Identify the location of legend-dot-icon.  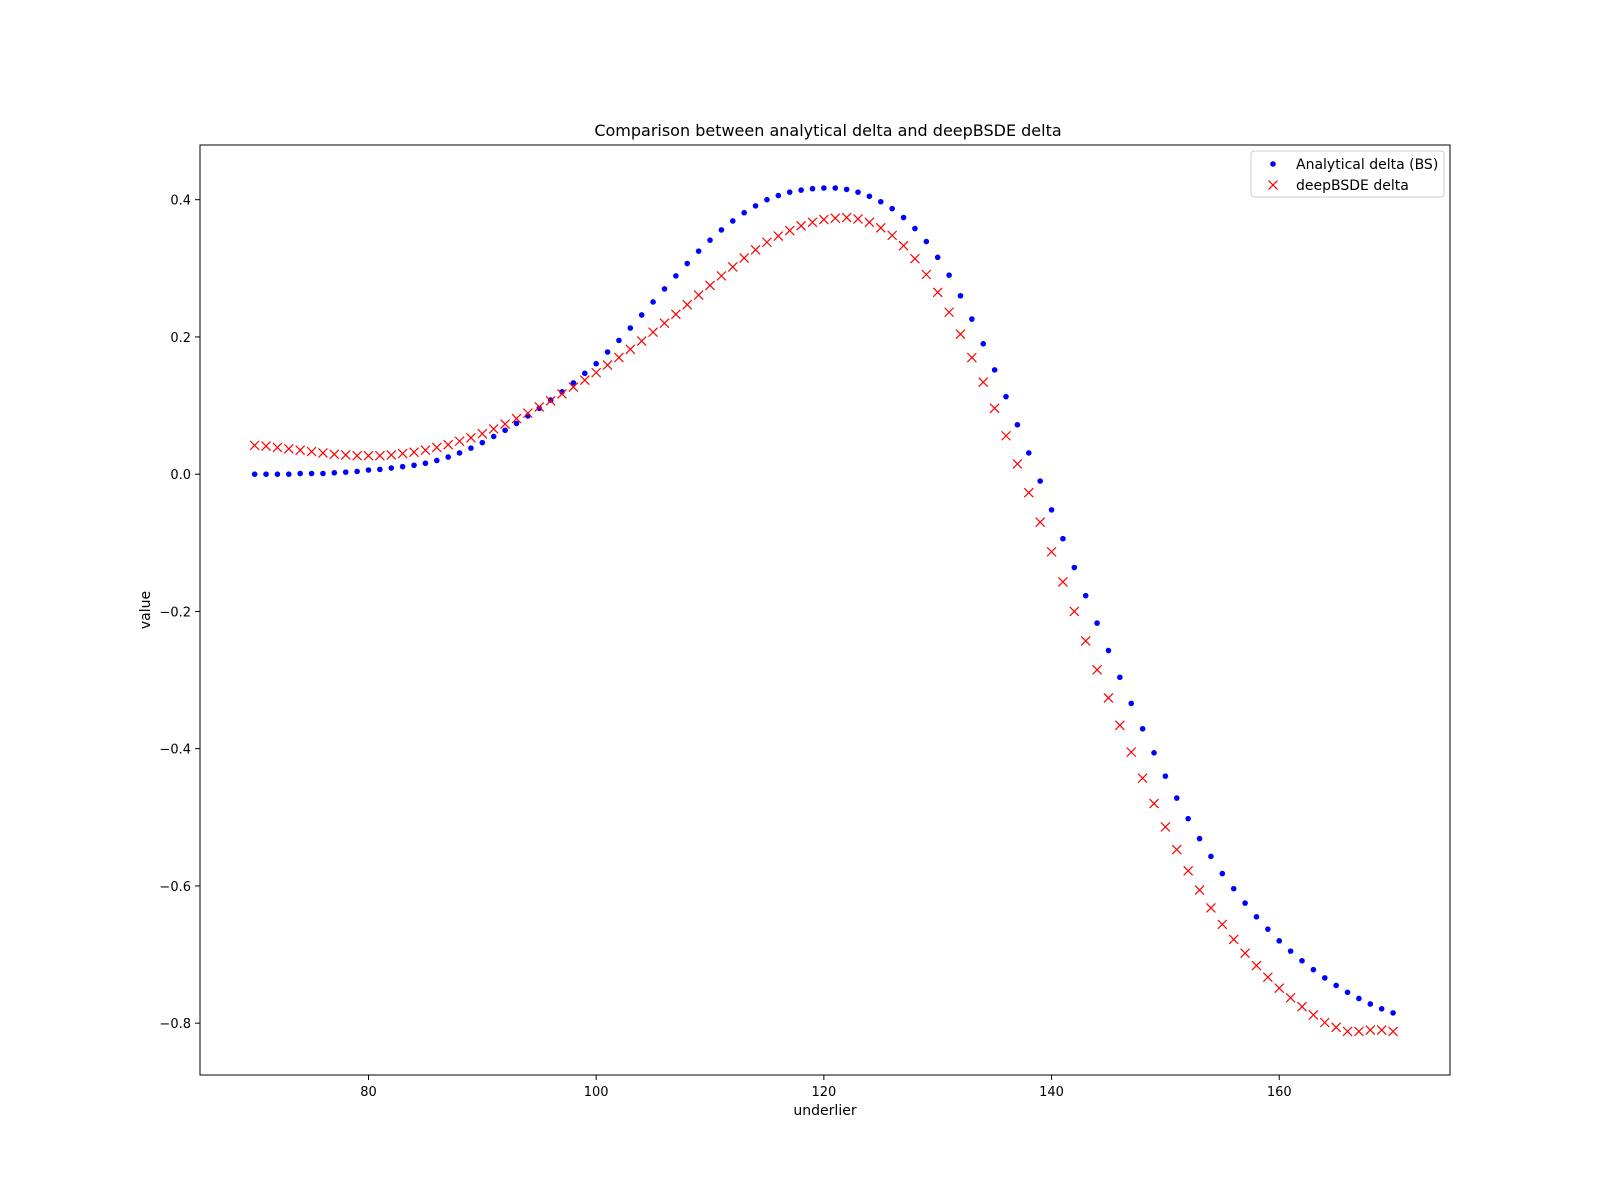
(1273, 164).